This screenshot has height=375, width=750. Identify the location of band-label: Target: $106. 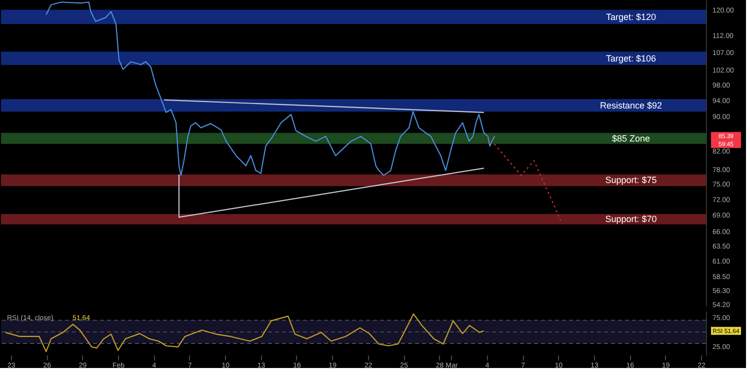
(631, 58).